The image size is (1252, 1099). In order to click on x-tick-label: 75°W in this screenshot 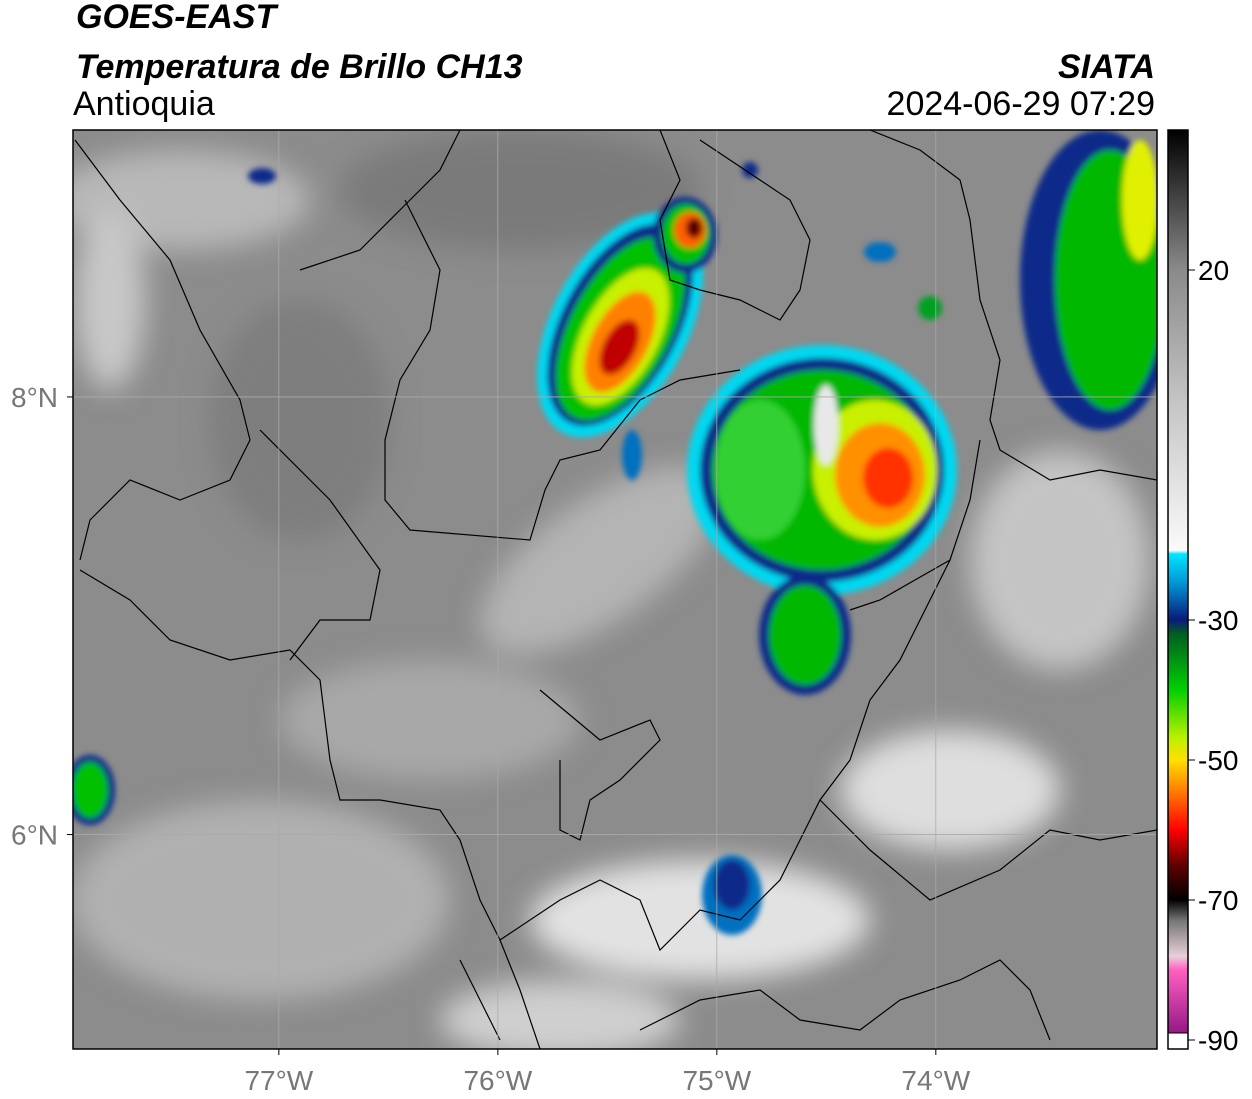, I will do `click(716, 1080)`.